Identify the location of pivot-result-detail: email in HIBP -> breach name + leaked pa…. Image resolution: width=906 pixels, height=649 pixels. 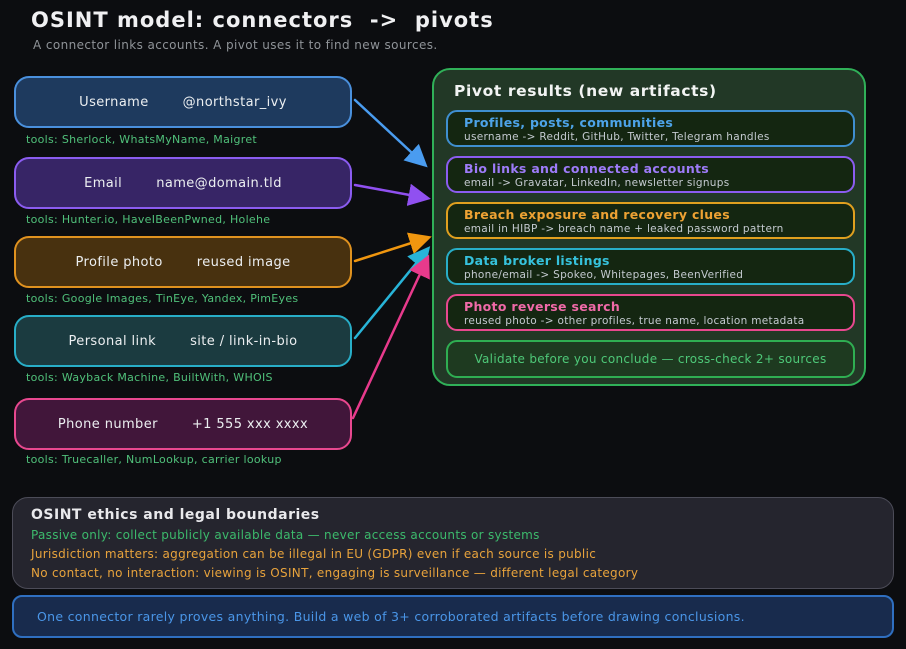
(624, 228).